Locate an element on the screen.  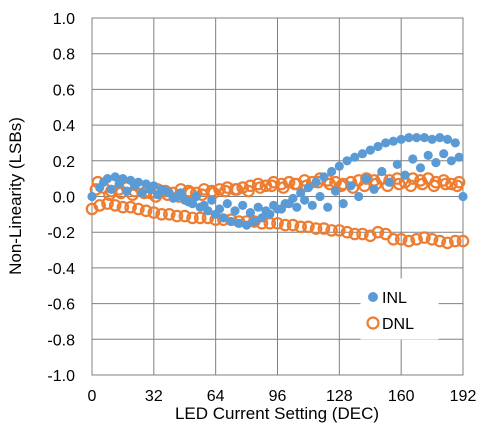
y-tick-label: -1.0 is located at coordinates (61, 376).